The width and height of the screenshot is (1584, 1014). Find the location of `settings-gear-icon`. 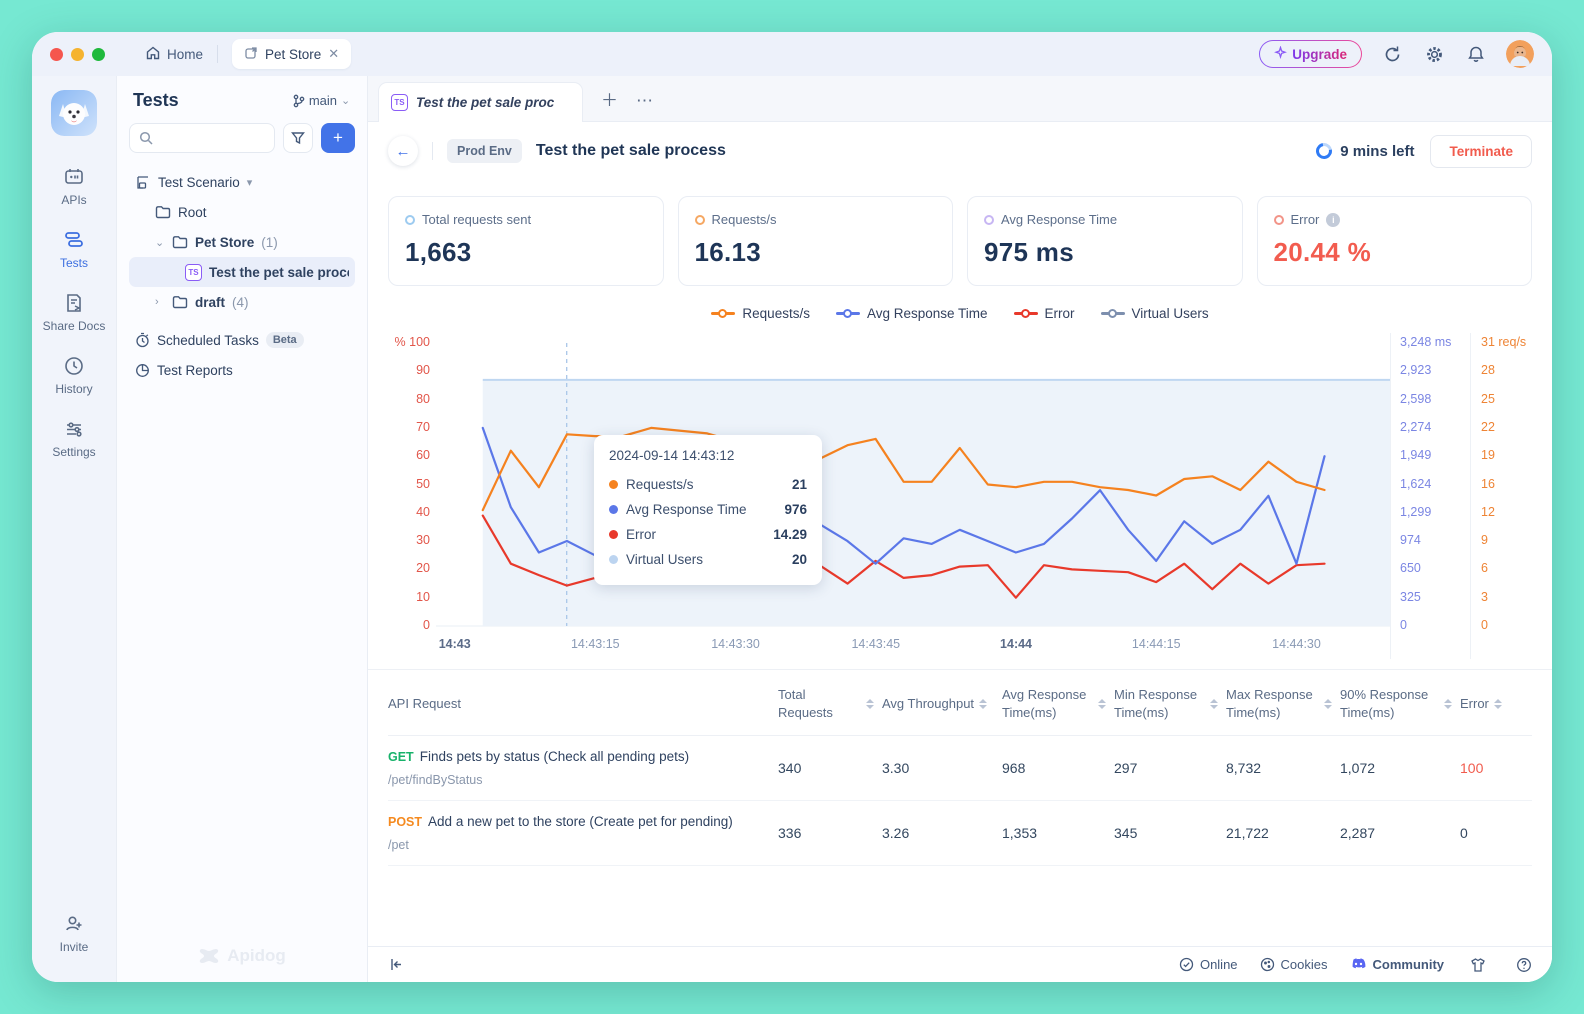

settings-gear-icon is located at coordinates (1434, 54).